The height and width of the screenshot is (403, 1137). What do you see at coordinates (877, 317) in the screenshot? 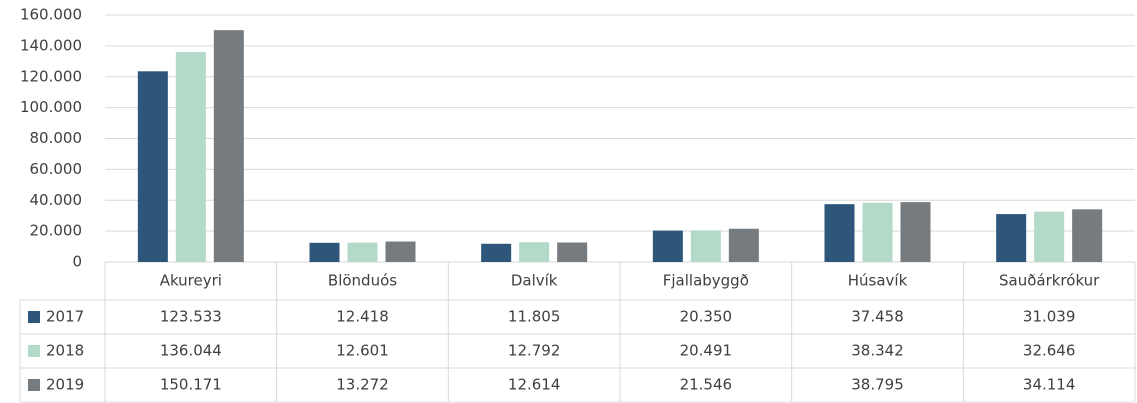
I see `table-value: 37.458` at bounding box center [877, 317].